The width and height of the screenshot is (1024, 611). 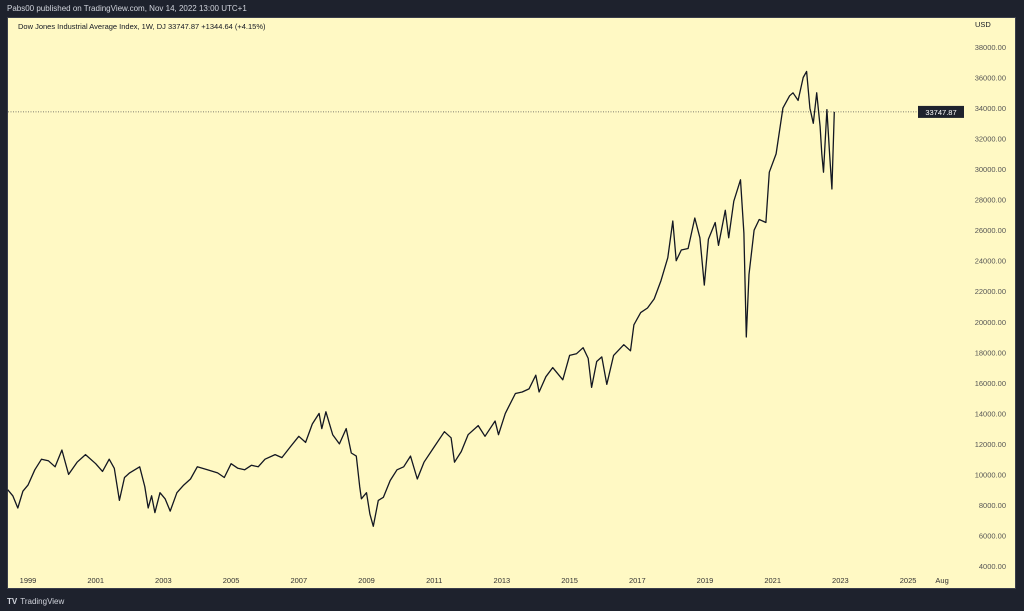 What do you see at coordinates (637, 580) in the screenshot?
I see `x-tick-label: 2017` at bounding box center [637, 580].